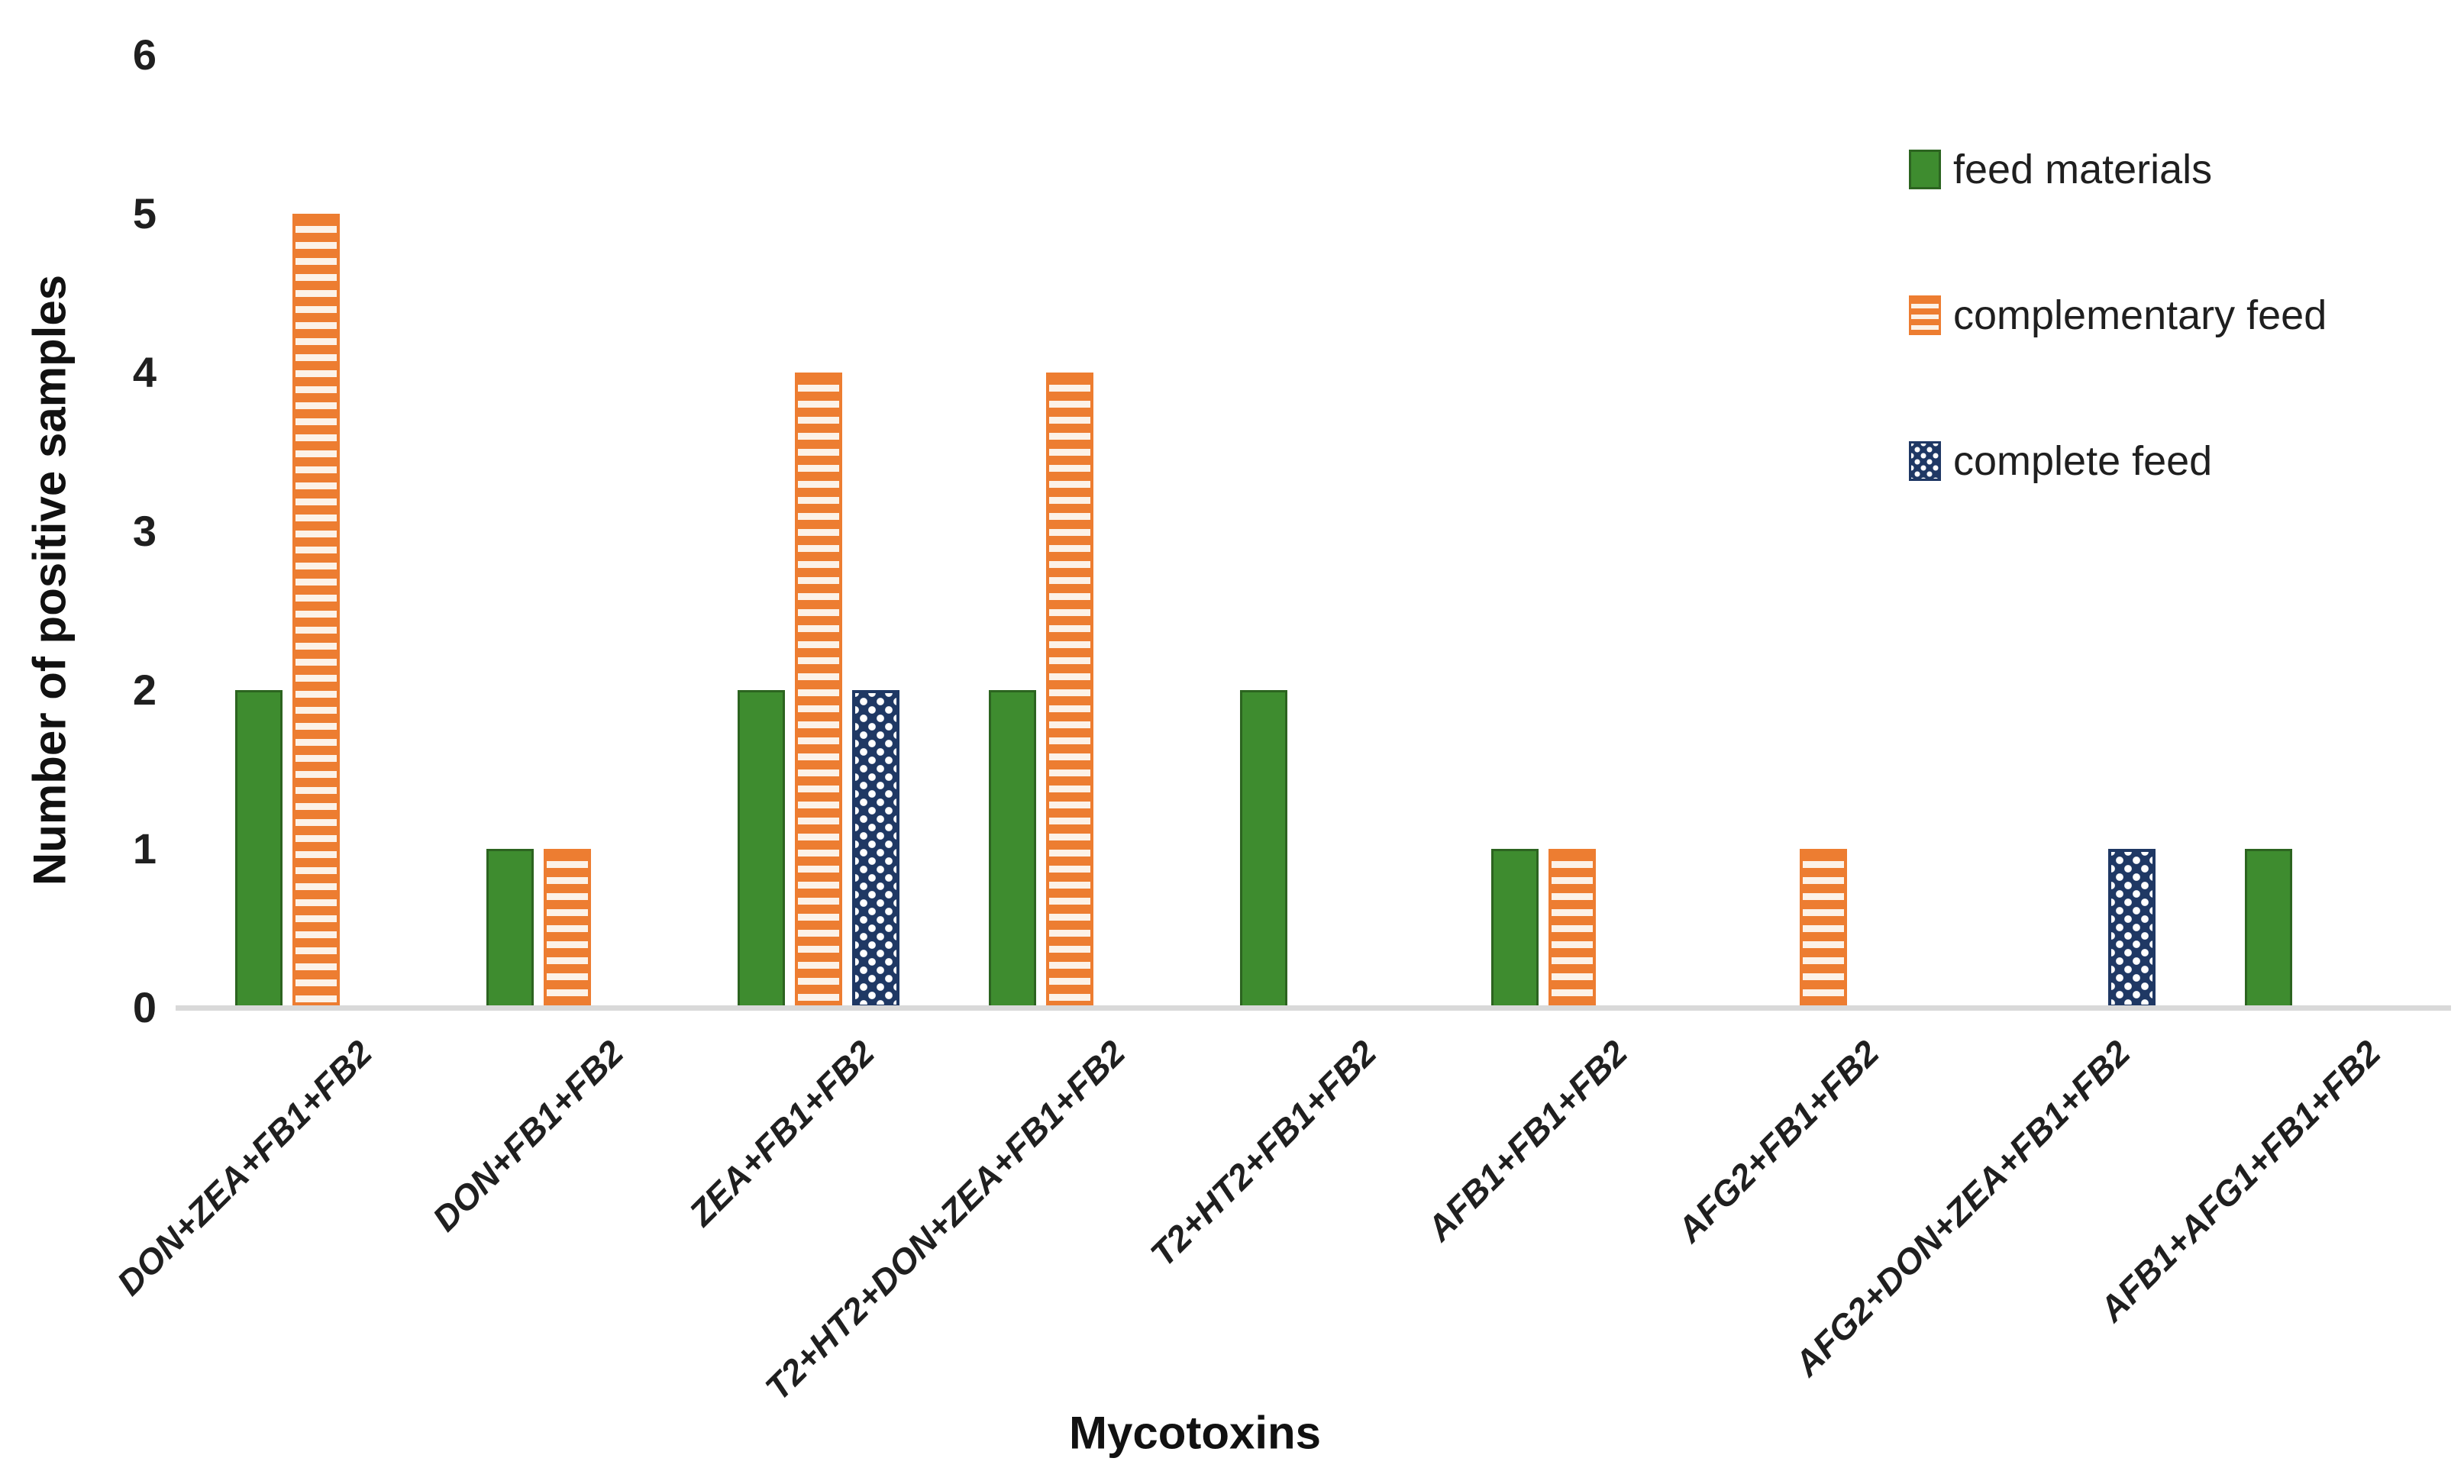  Describe the element at coordinates (144, 55) in the screenshot. I see `y-tick-label-6: 6` at that location.